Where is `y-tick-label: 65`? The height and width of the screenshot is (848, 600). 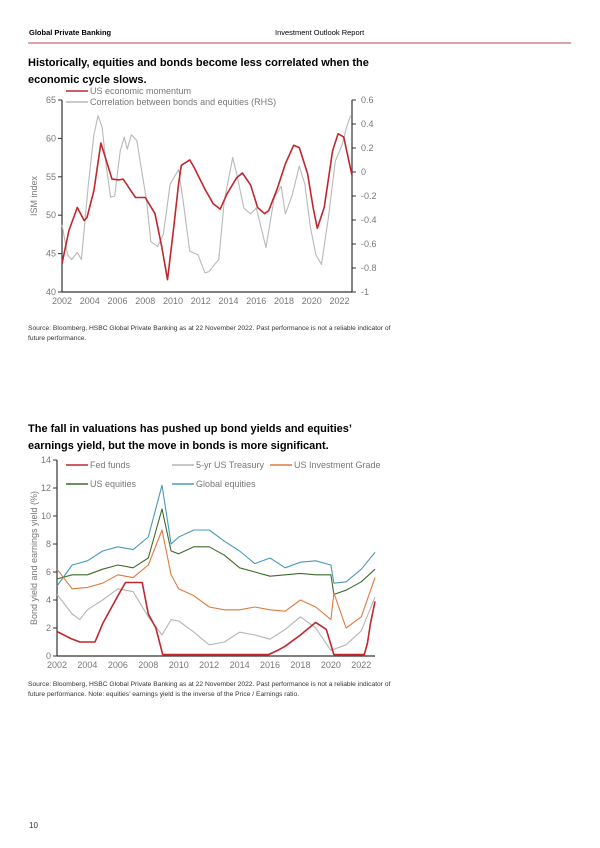 y-tick-label: 65 is located at coordinates (51, 100).